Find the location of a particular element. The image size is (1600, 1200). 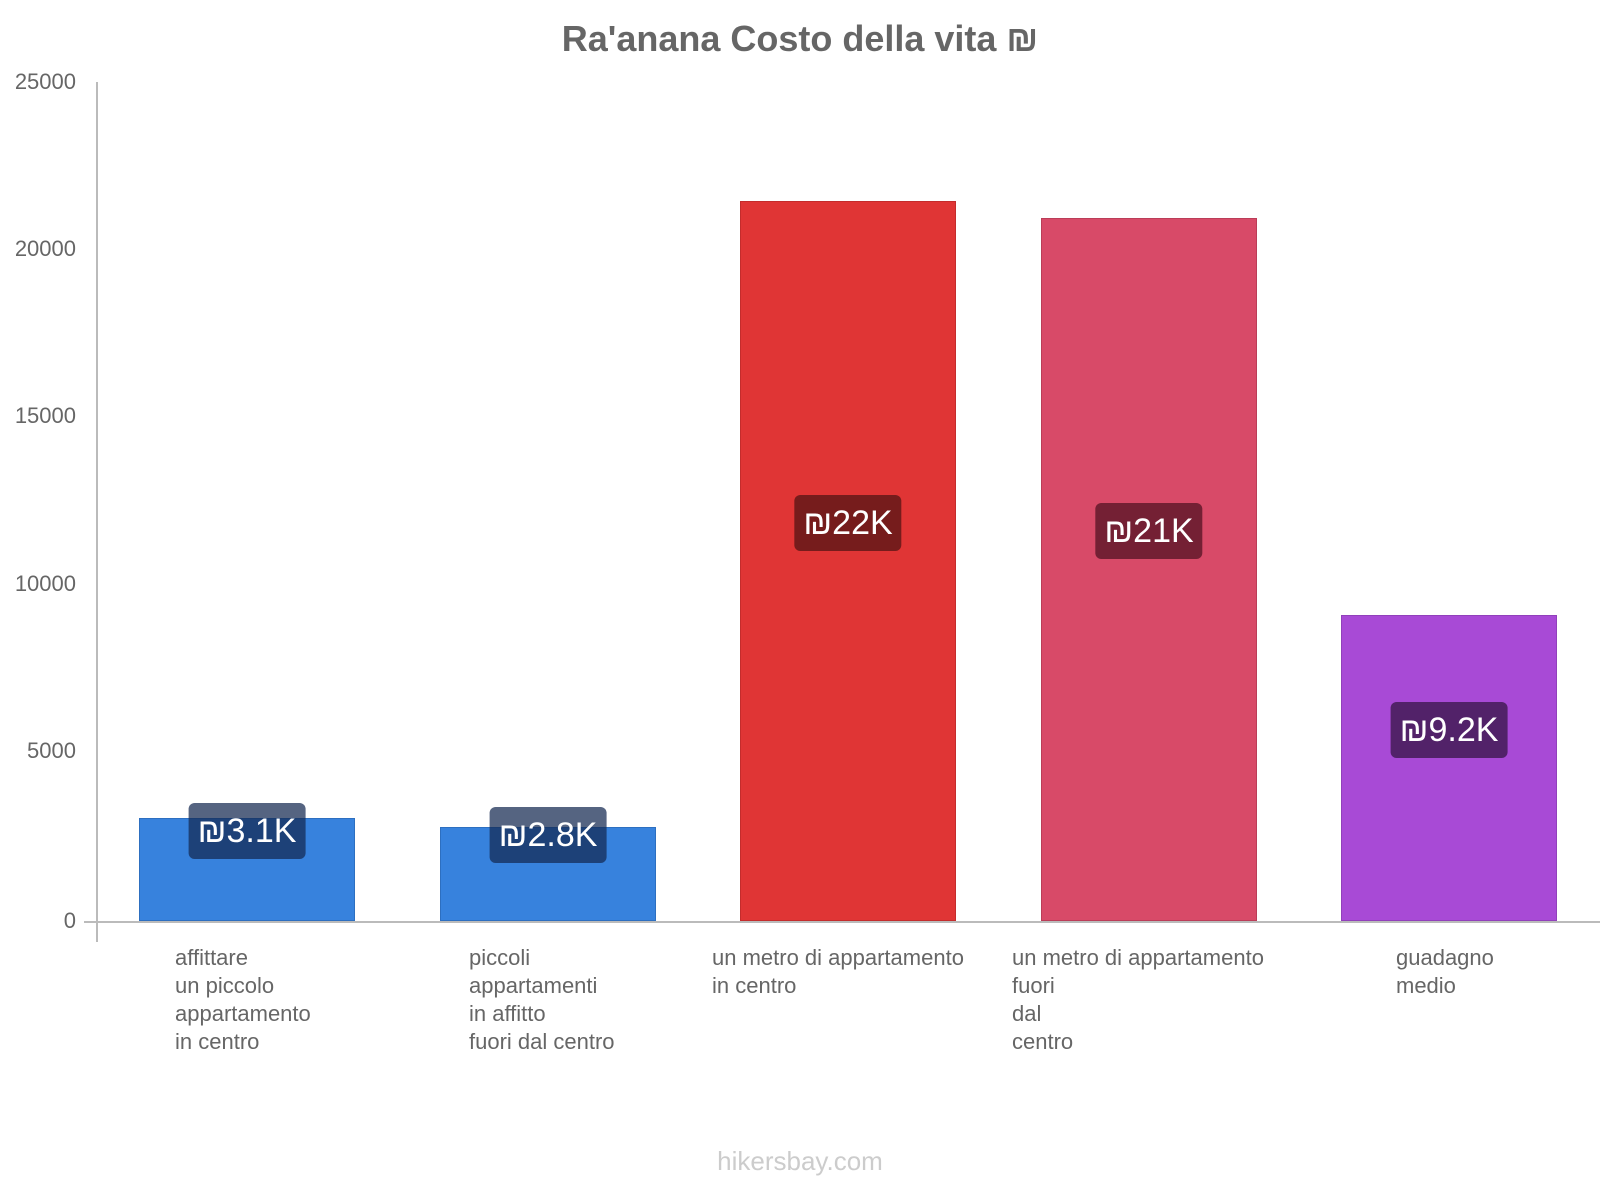

y-tick-label: 25000 is located at coordinates (45, 81).